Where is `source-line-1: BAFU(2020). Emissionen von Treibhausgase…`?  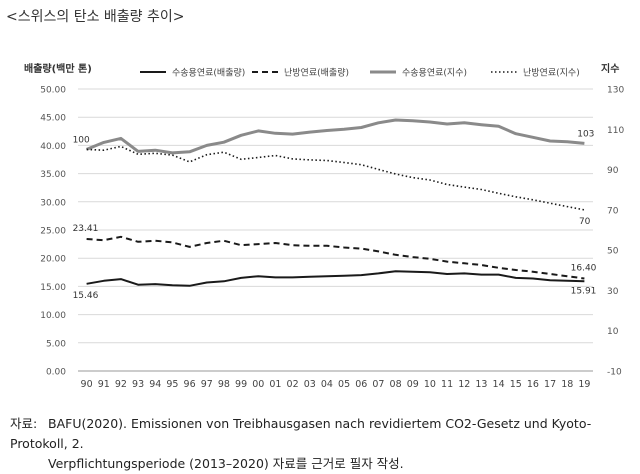
source-line-1: BAFU(2020). Emissionen von Treibhausgase… is located at coordinates (301, 433).